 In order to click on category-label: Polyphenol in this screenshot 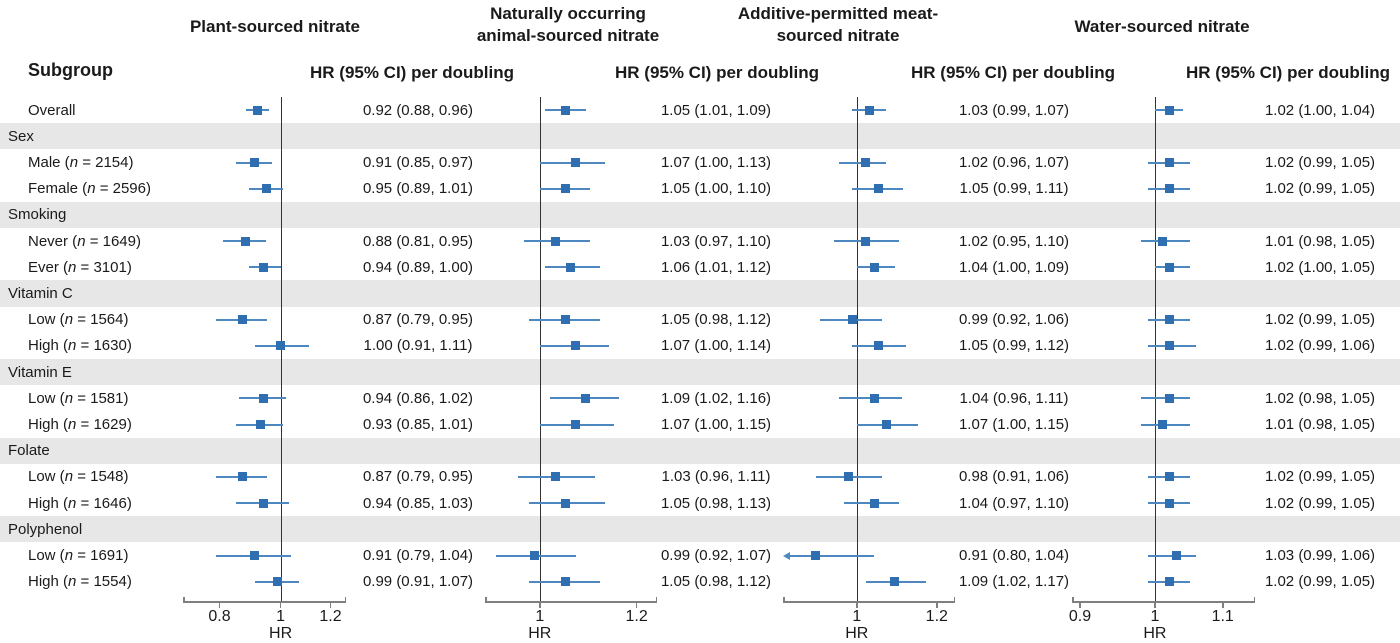, I will do `click(45, 529)`.